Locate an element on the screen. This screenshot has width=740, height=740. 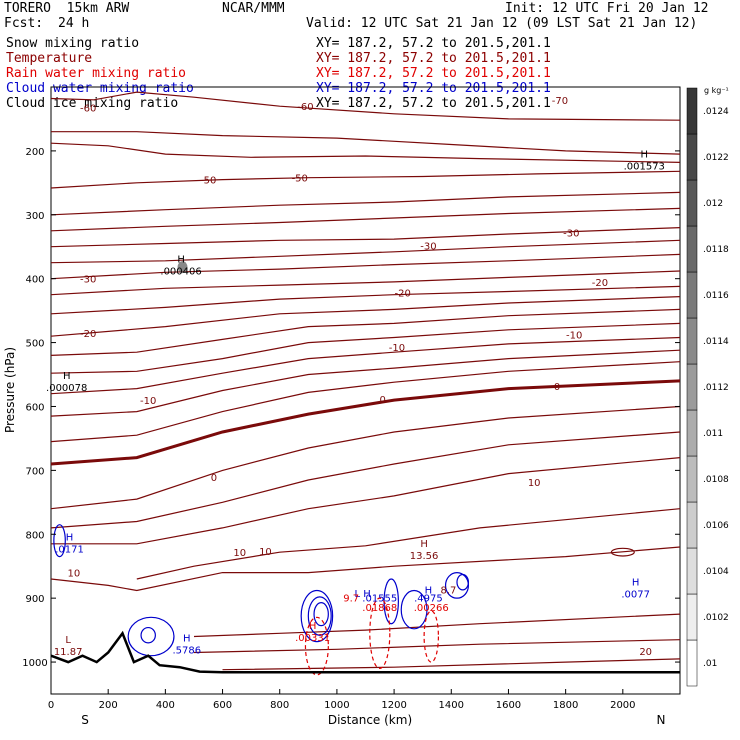
x-tick-label: 0 is located at coordinates (51, 705).